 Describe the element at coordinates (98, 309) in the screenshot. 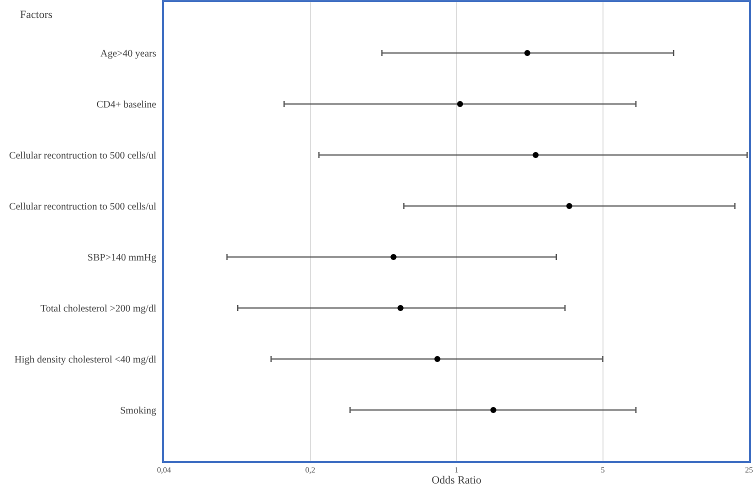

I see `y-tick-label: Total cholesterol >200 mg/dl` at that location.